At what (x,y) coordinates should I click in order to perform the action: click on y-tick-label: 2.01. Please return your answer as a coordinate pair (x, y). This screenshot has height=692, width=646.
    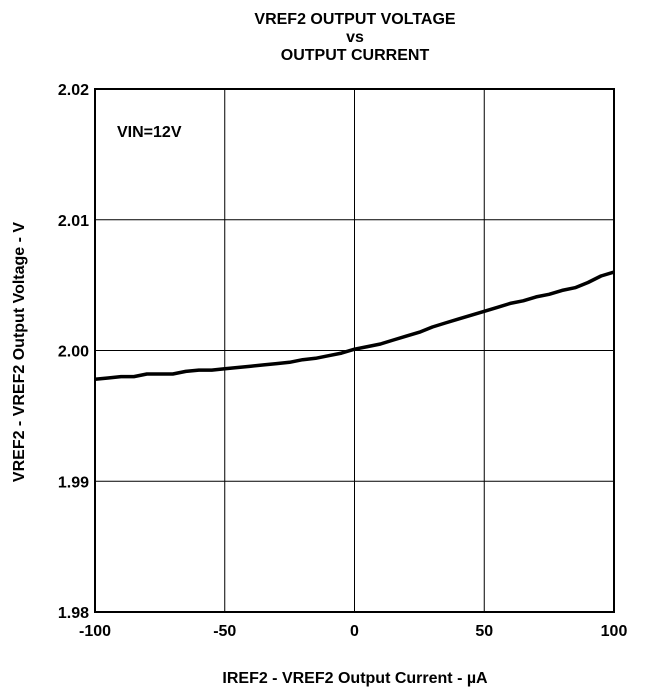
    Looking at the image, I should click on (73, 221).